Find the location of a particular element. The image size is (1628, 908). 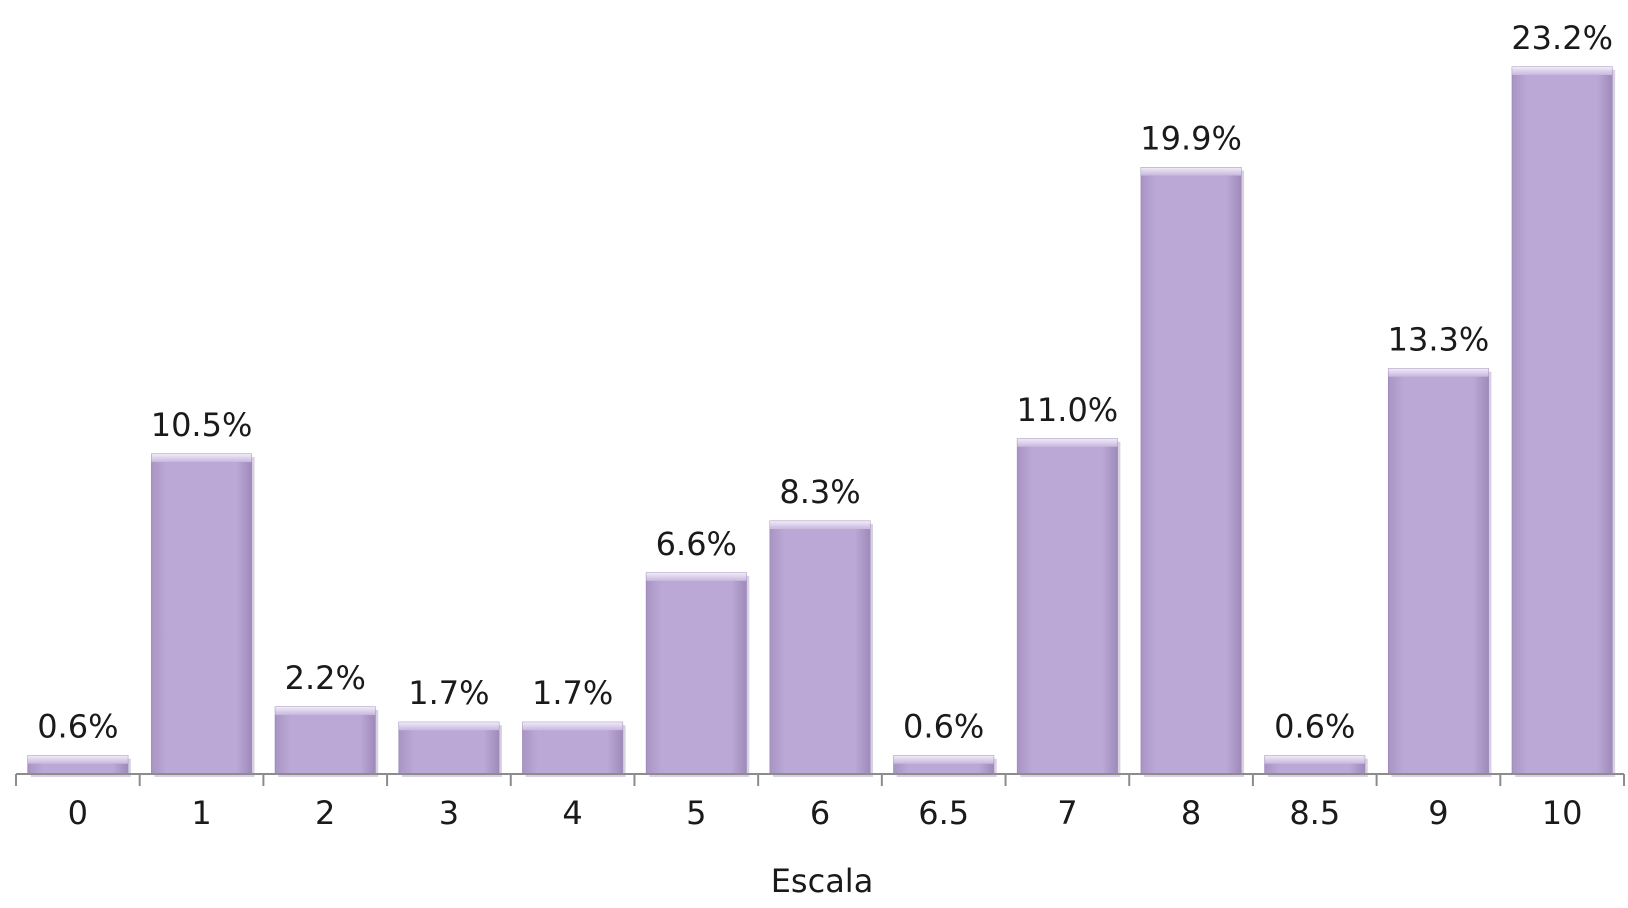

x-tick-label: 7 is located at coordinates (1067, 813).